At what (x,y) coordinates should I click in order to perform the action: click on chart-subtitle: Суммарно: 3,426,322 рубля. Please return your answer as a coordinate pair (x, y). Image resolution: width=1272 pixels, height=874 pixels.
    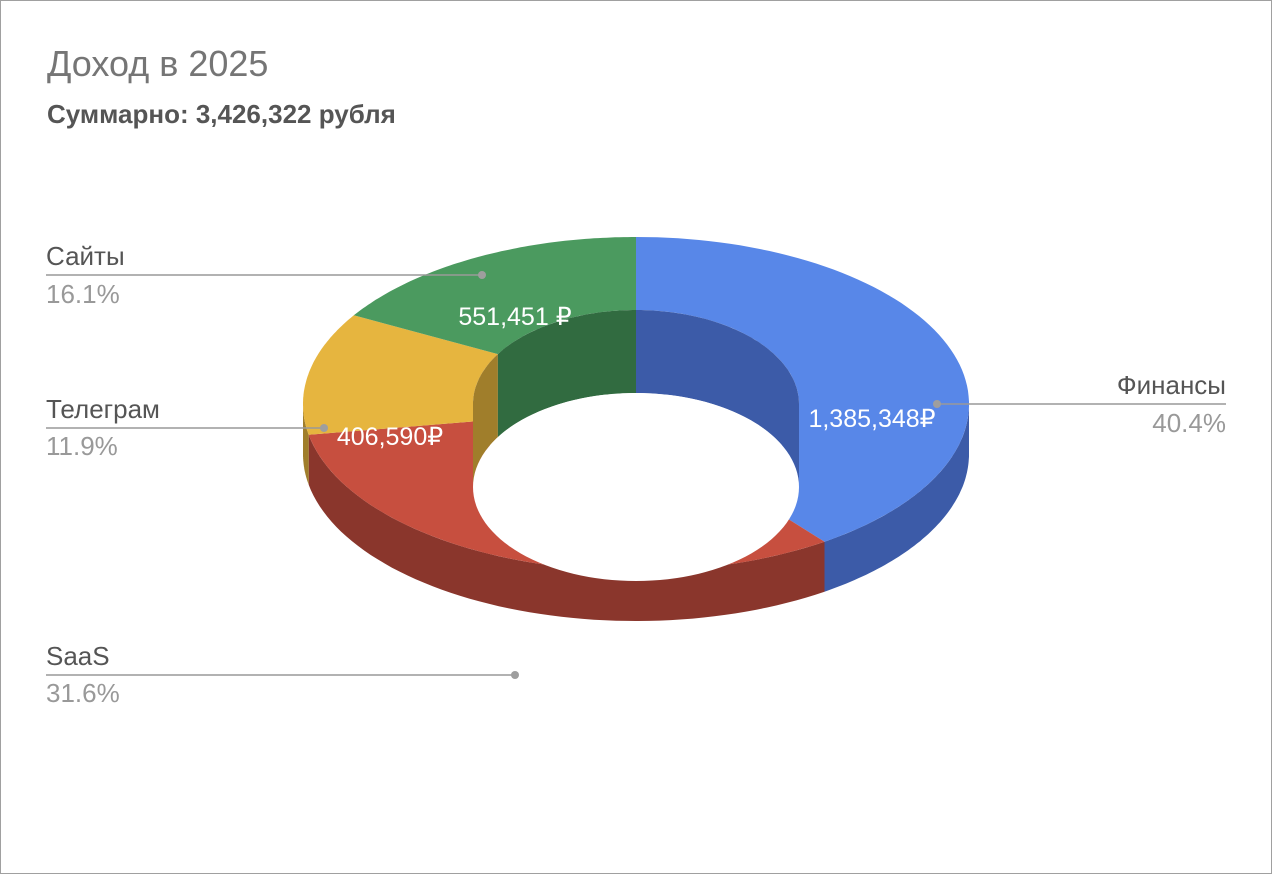
    Looking at the image, I should click on (221, 114).